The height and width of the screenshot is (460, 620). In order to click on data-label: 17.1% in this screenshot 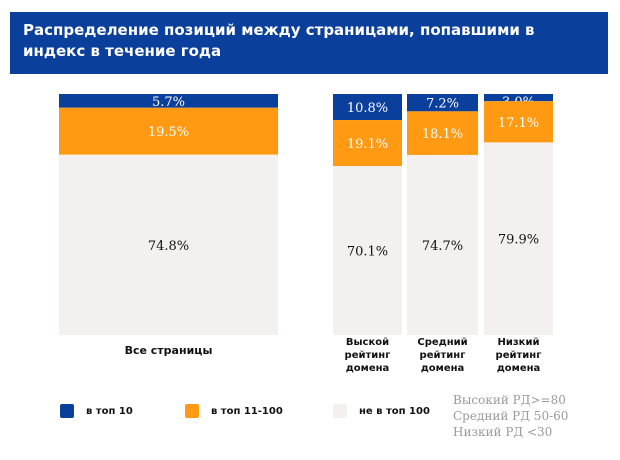, I will do `click(518, 123)`.